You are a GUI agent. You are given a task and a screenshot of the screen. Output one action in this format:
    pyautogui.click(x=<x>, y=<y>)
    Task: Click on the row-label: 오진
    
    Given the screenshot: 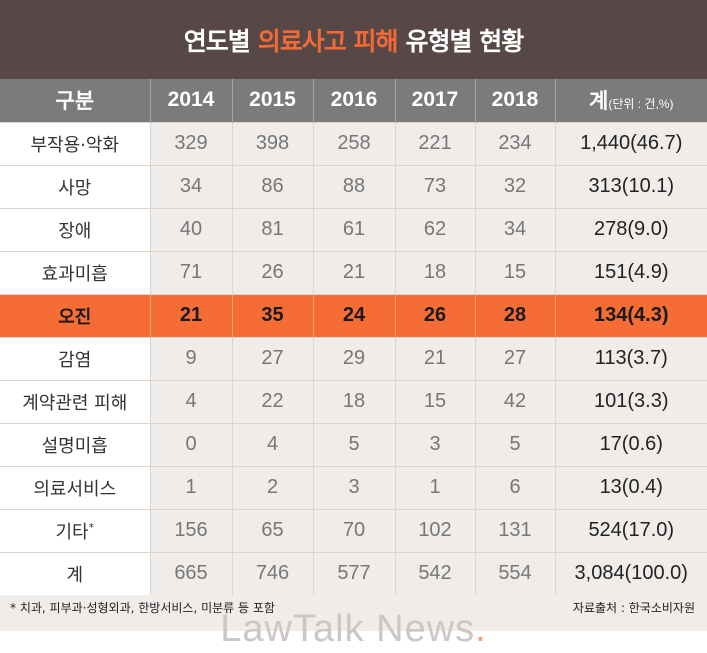 What is the action you would take?
    pyautogui.click(x=75, y=315)
    